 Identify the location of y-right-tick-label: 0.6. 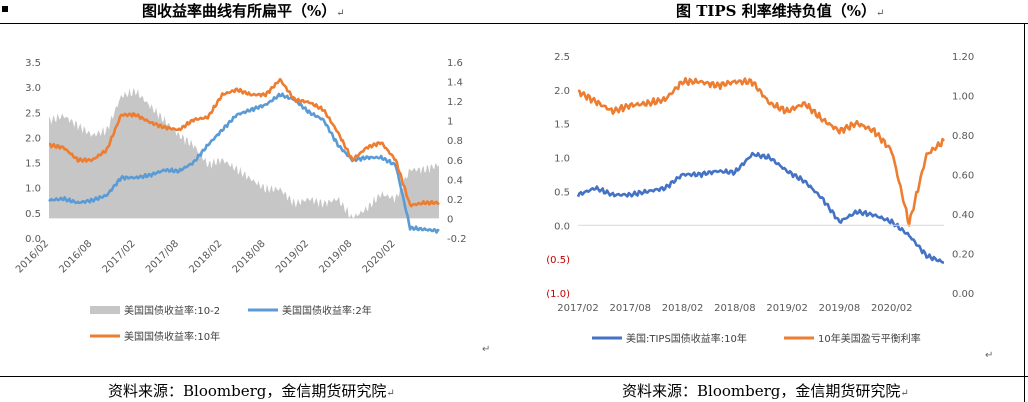
(455, 161).